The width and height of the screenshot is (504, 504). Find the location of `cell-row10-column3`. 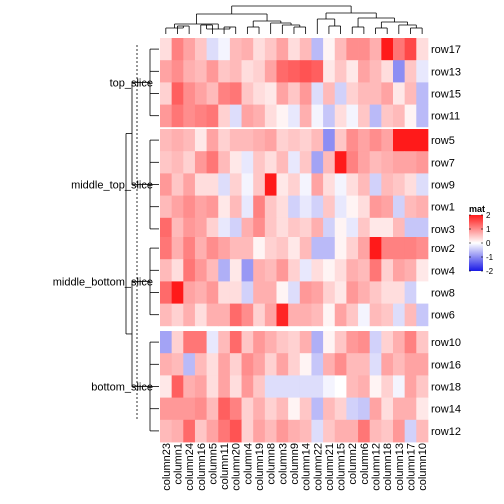

cell-row10-column3 is located at coordinates (282, 342).